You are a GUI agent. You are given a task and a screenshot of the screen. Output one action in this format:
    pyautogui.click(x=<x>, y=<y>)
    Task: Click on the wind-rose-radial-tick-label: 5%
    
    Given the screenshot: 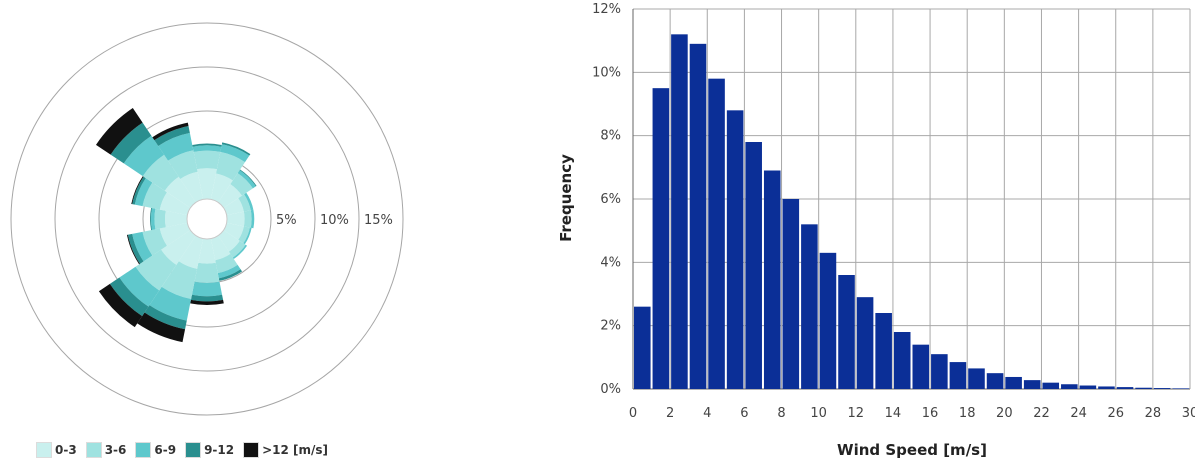 What is the action you would take?
    pyautogui.click(x=286, y=220)
    